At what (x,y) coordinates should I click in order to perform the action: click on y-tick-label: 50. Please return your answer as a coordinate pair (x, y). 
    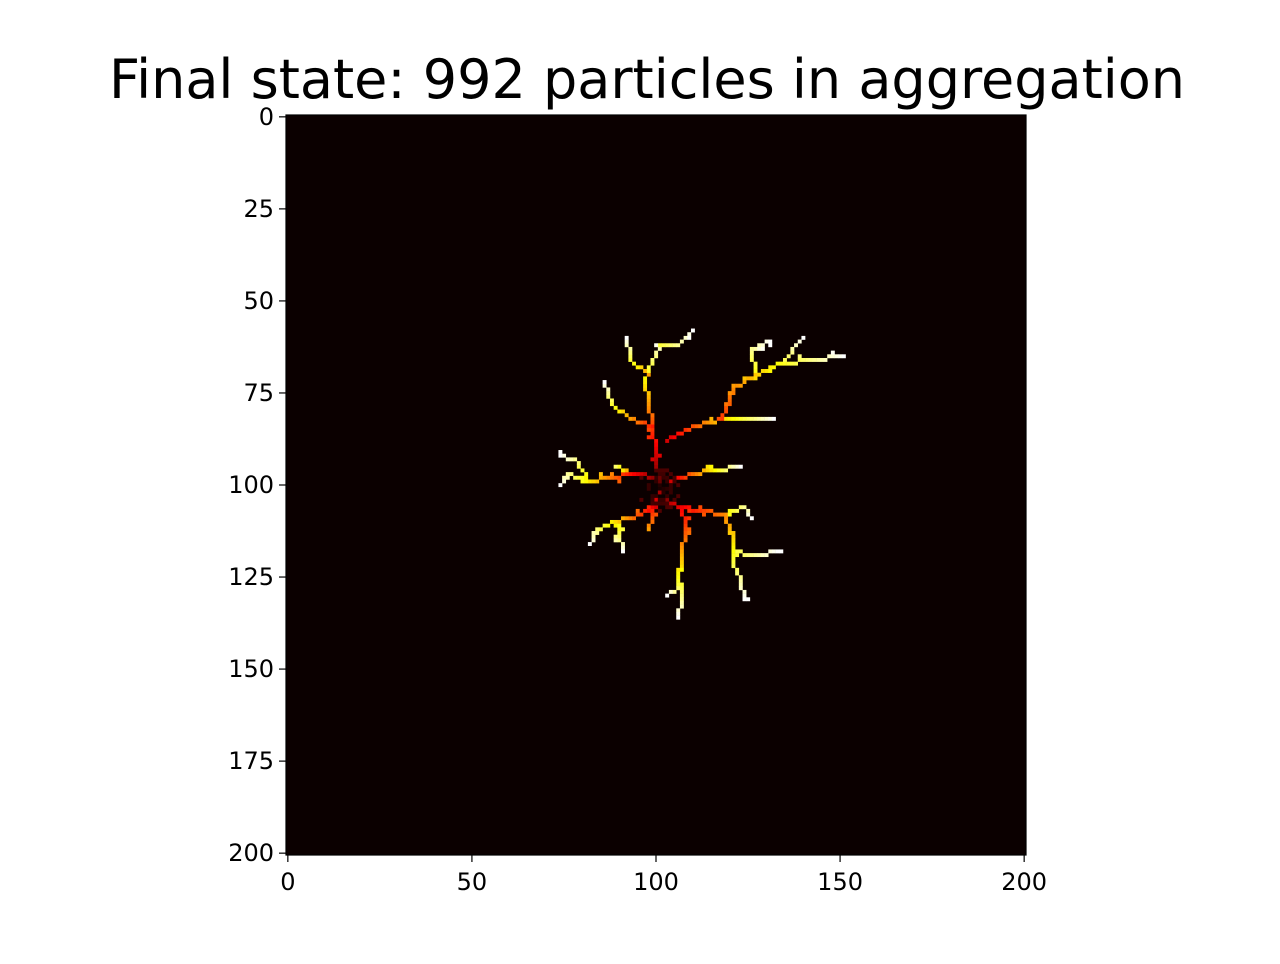
    Looking at the image, I should click on (258, 301).